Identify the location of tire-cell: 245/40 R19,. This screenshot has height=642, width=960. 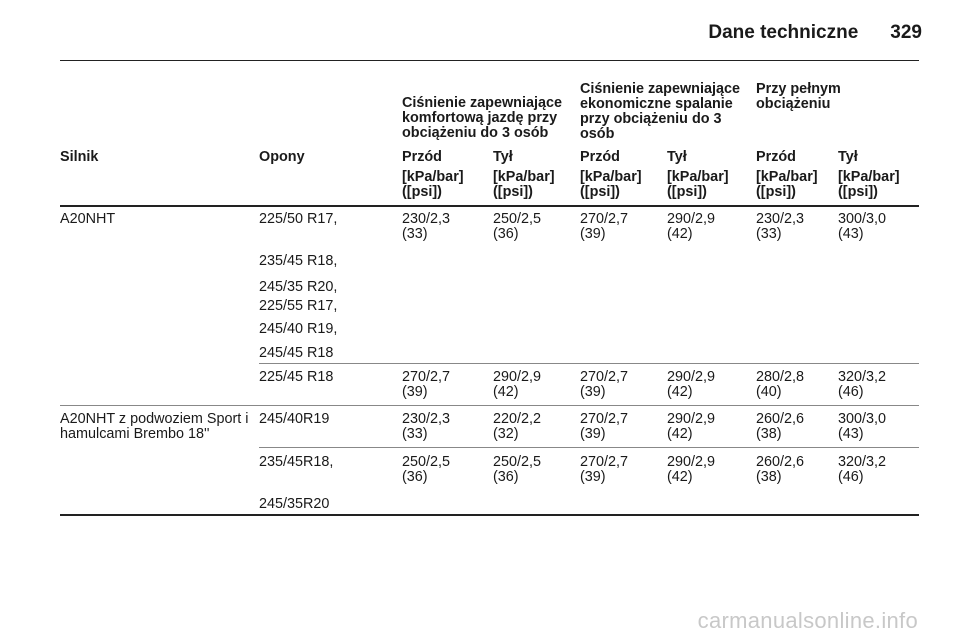
(298, 329).